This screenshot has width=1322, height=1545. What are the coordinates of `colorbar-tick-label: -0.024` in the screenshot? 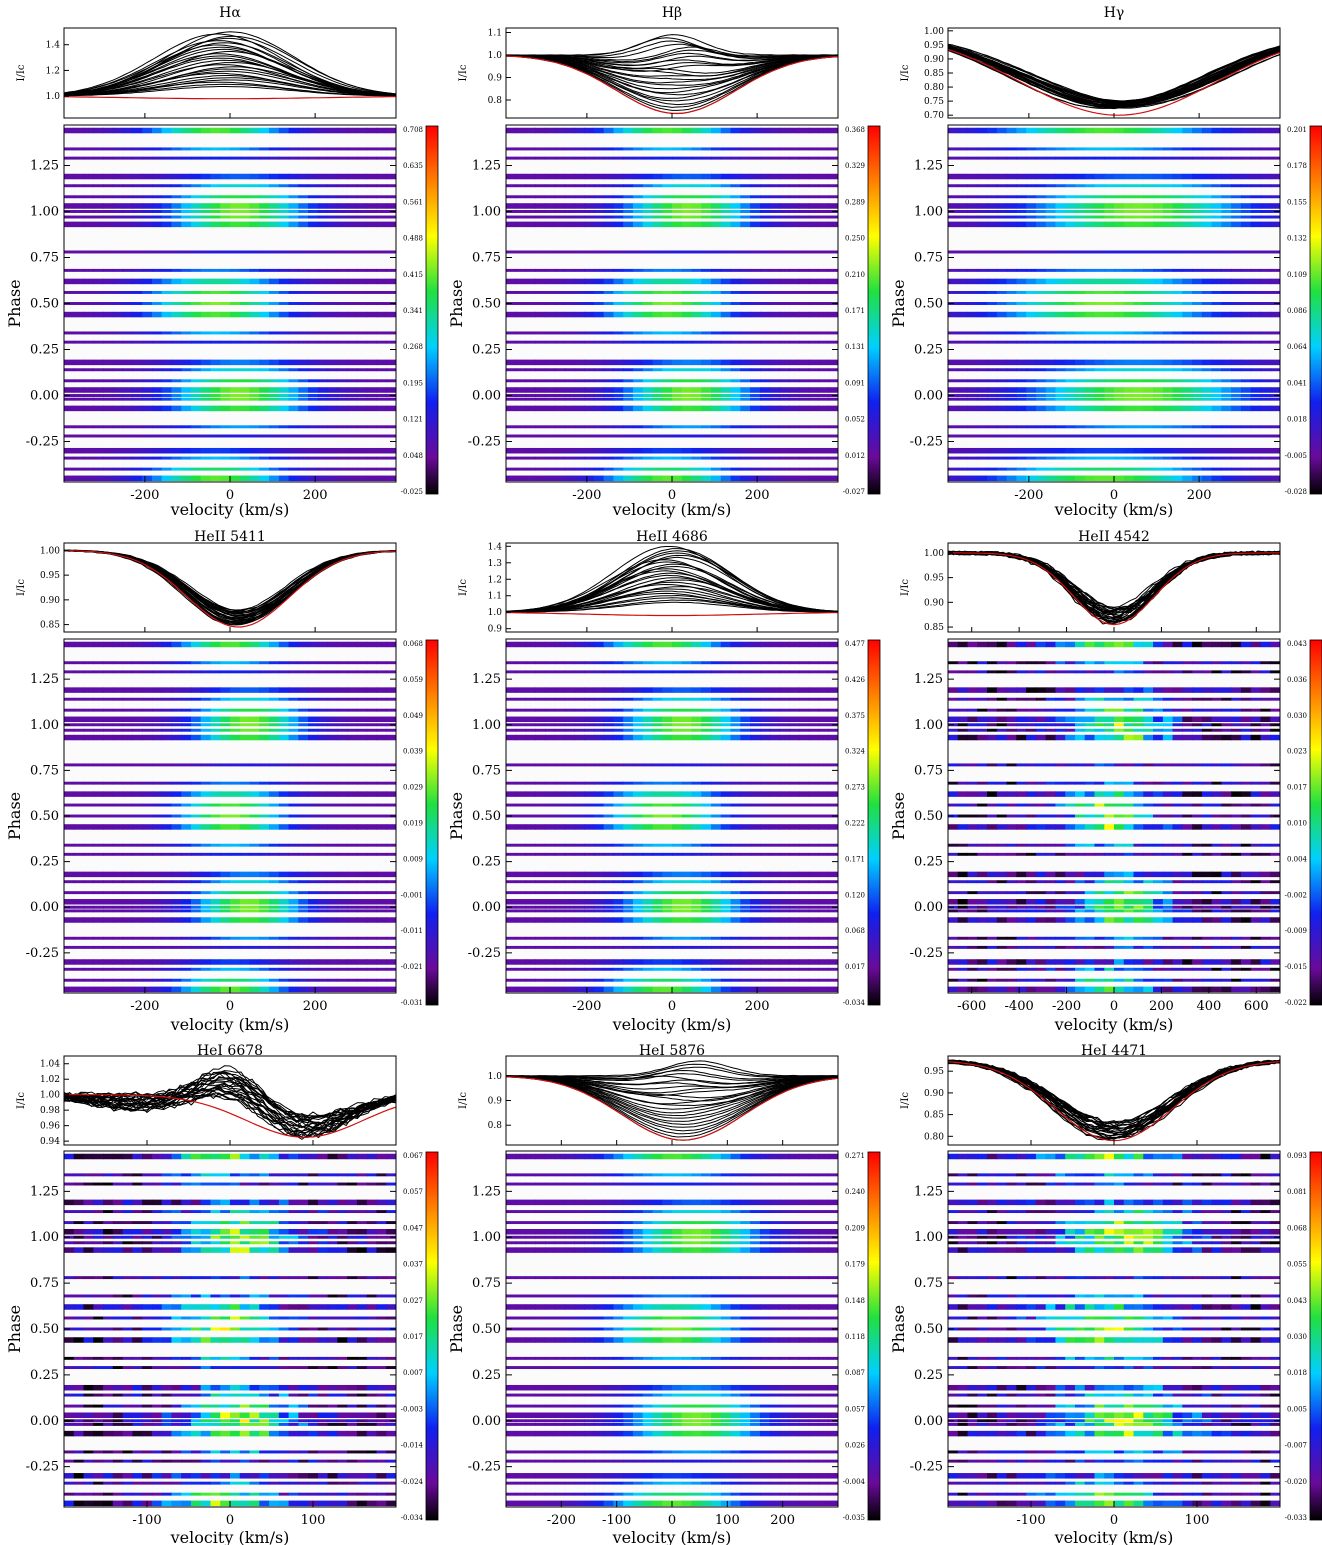 It's located at (412, 1482).